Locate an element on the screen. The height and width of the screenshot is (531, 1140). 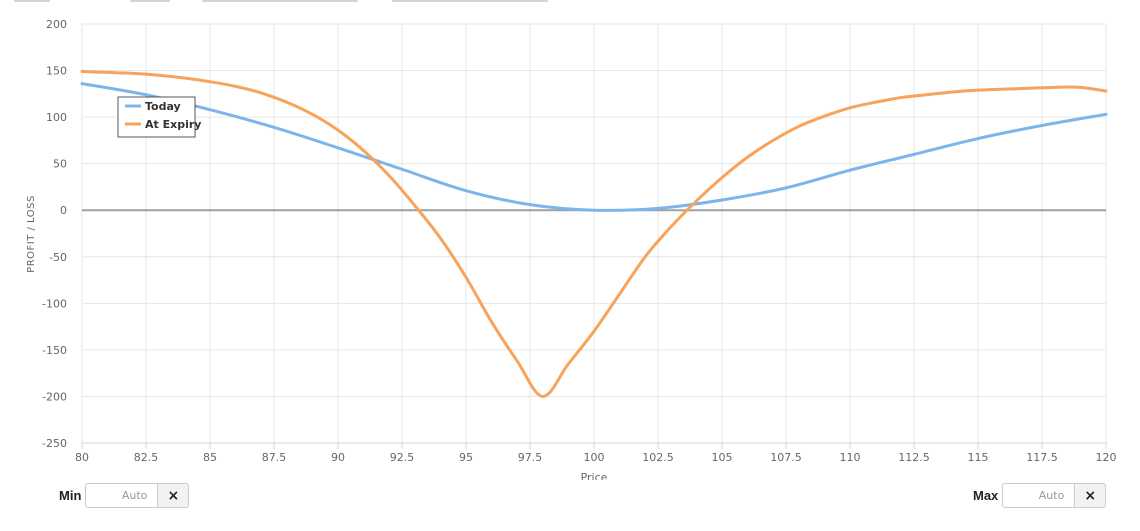
x-tick-label: 95 is located at coordinates (466, 457).